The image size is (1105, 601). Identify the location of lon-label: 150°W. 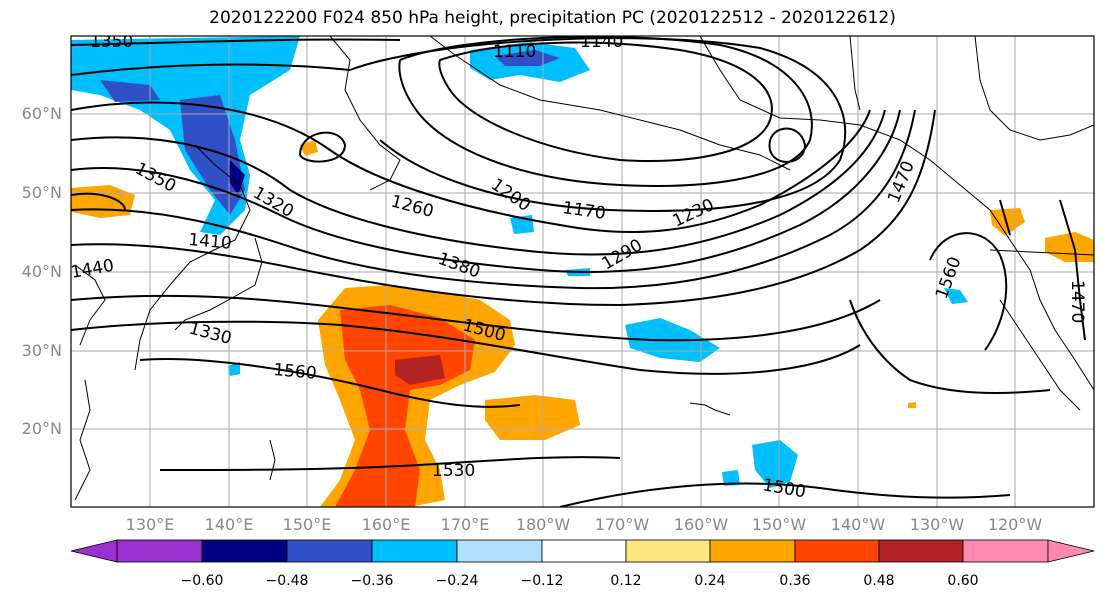
(779, 524).